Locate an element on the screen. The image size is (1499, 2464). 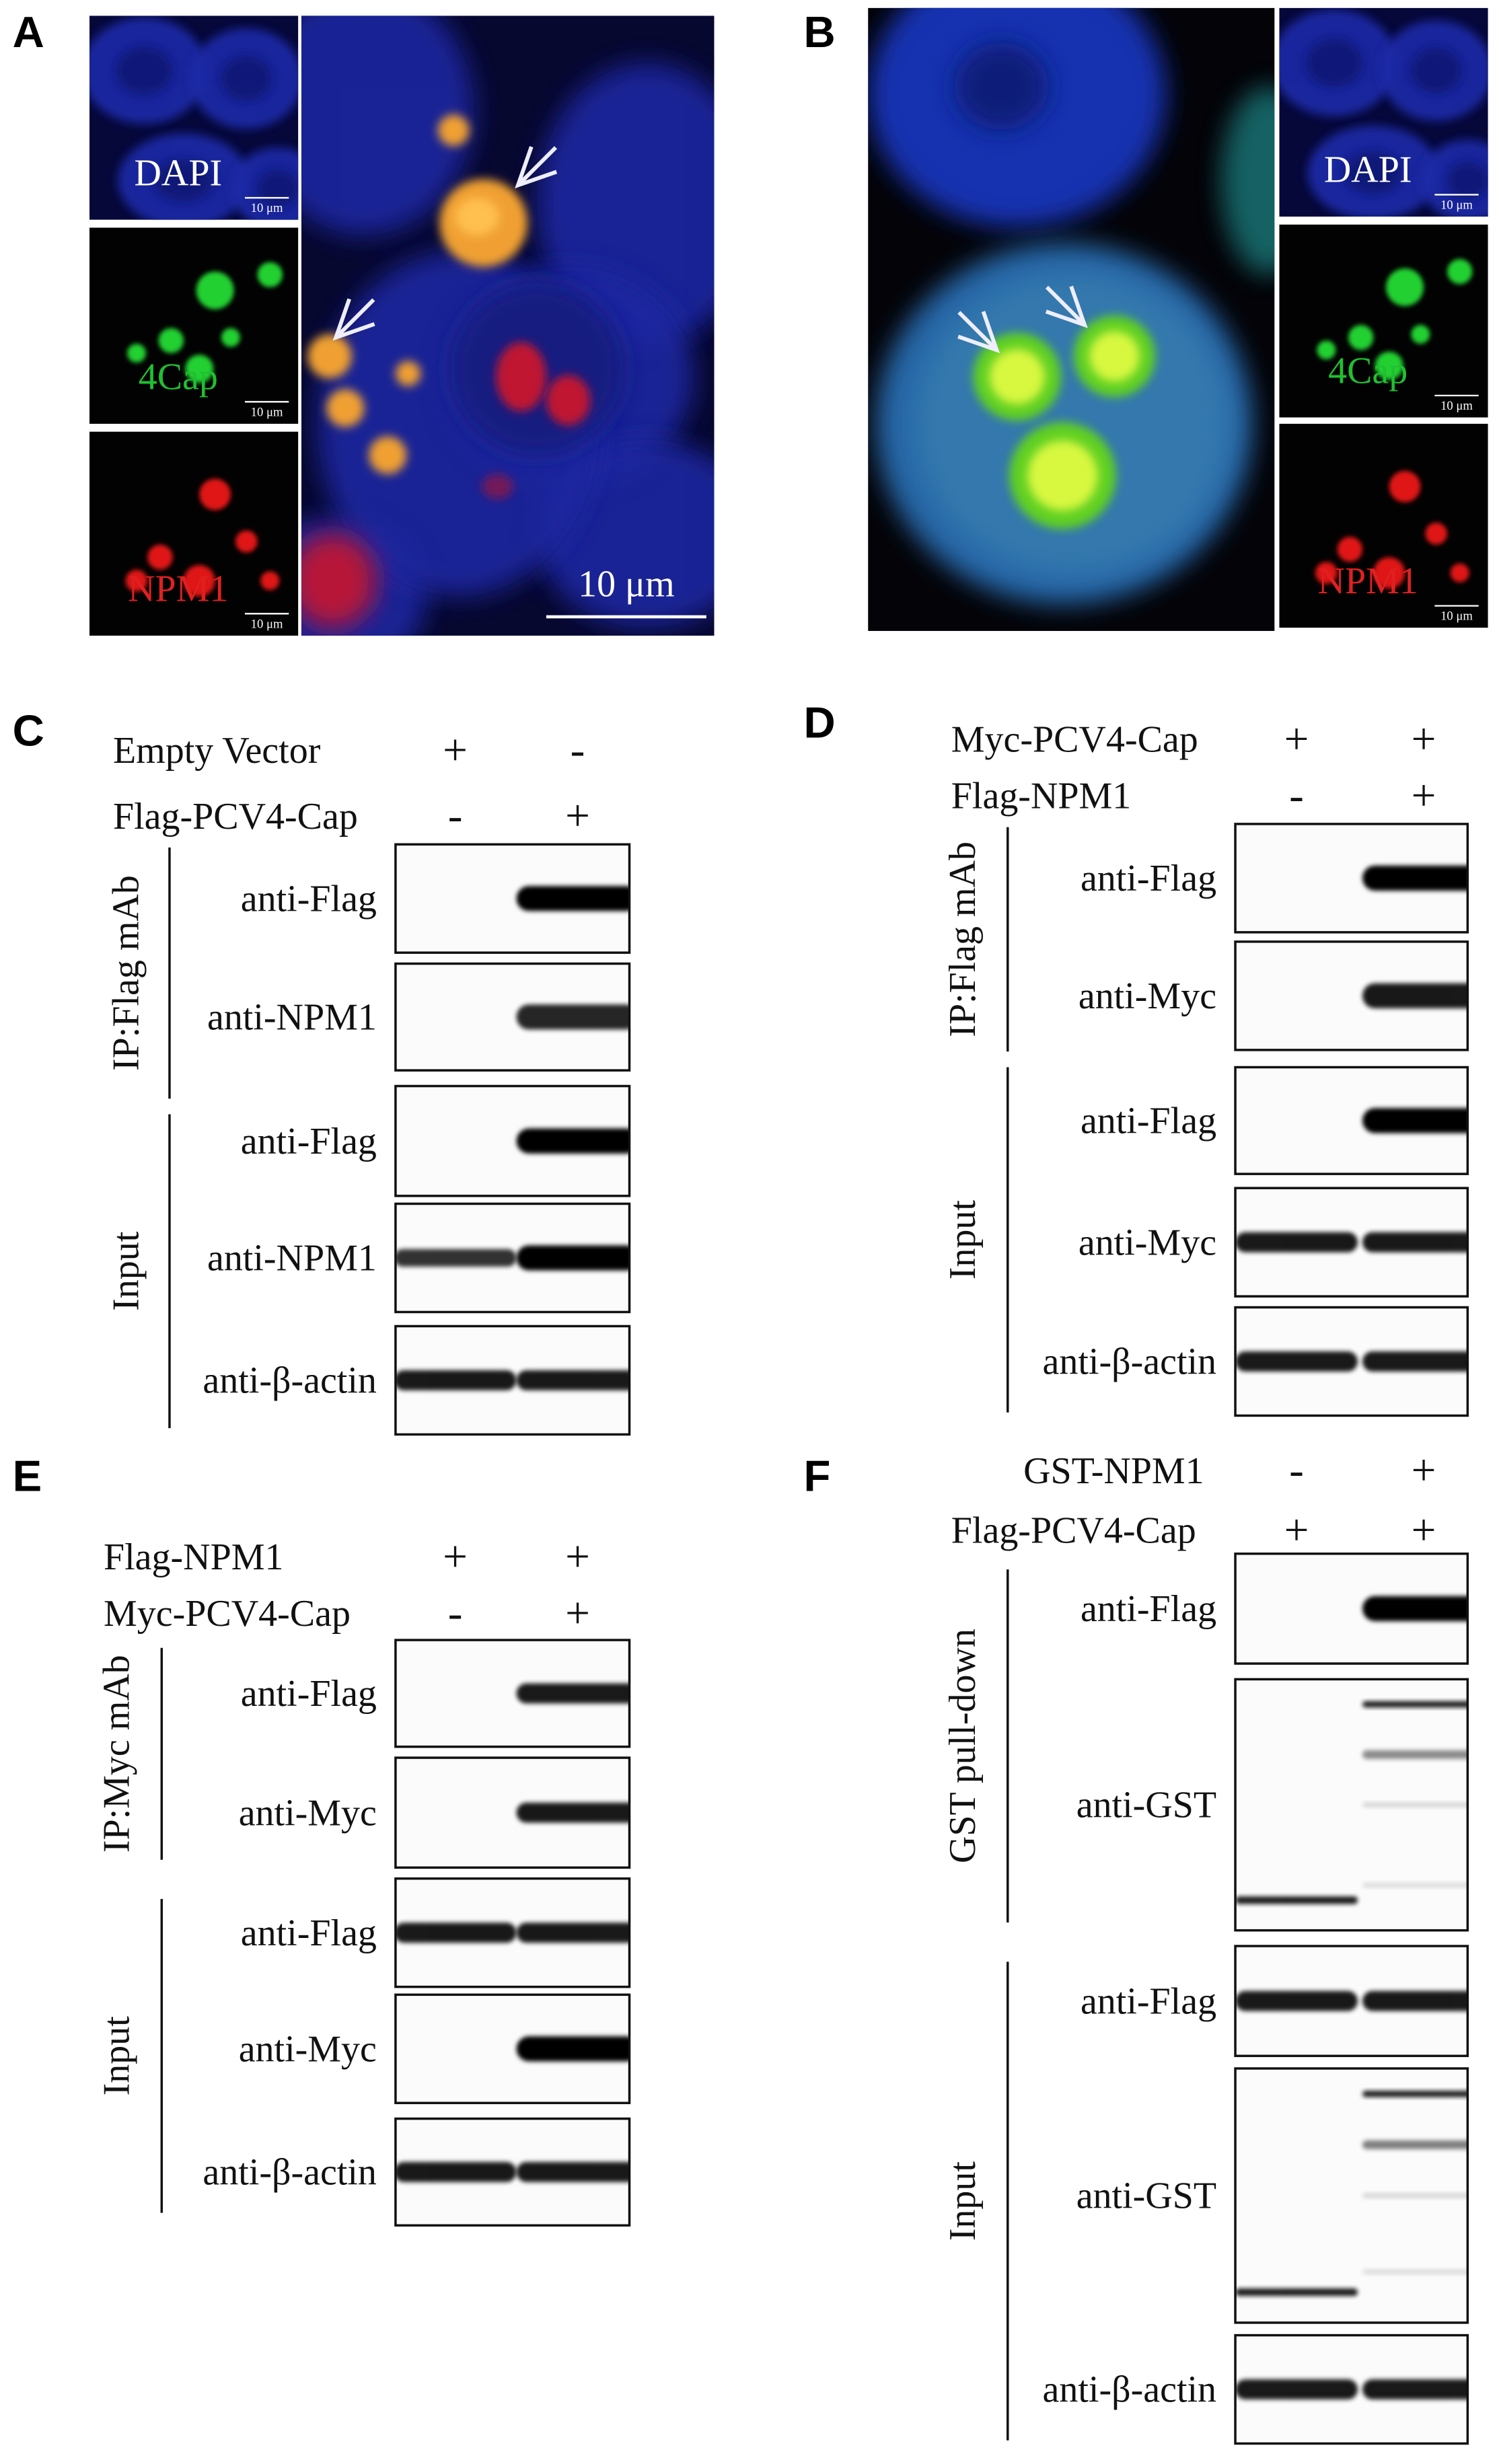
channel-label: DAPI is located at coordinates (1368, 170).